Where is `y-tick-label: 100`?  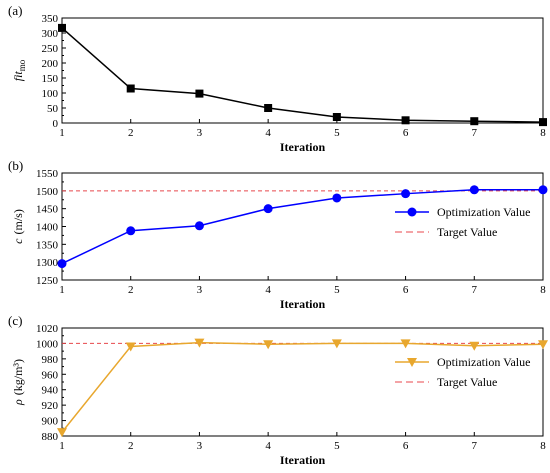 y-tick-label: 100 is located at coordinates (50, 94).